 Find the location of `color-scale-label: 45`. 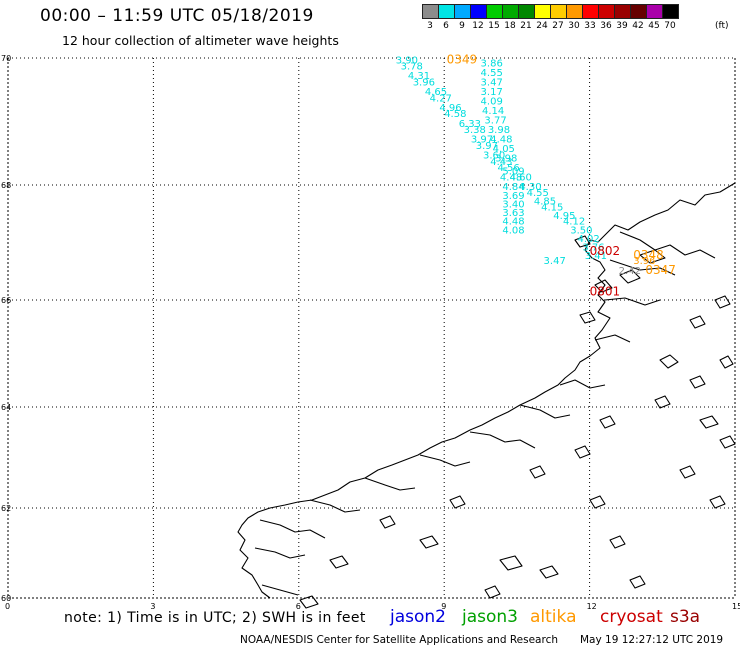

color-scale-label: 45 is located at coordinates (654, 26).